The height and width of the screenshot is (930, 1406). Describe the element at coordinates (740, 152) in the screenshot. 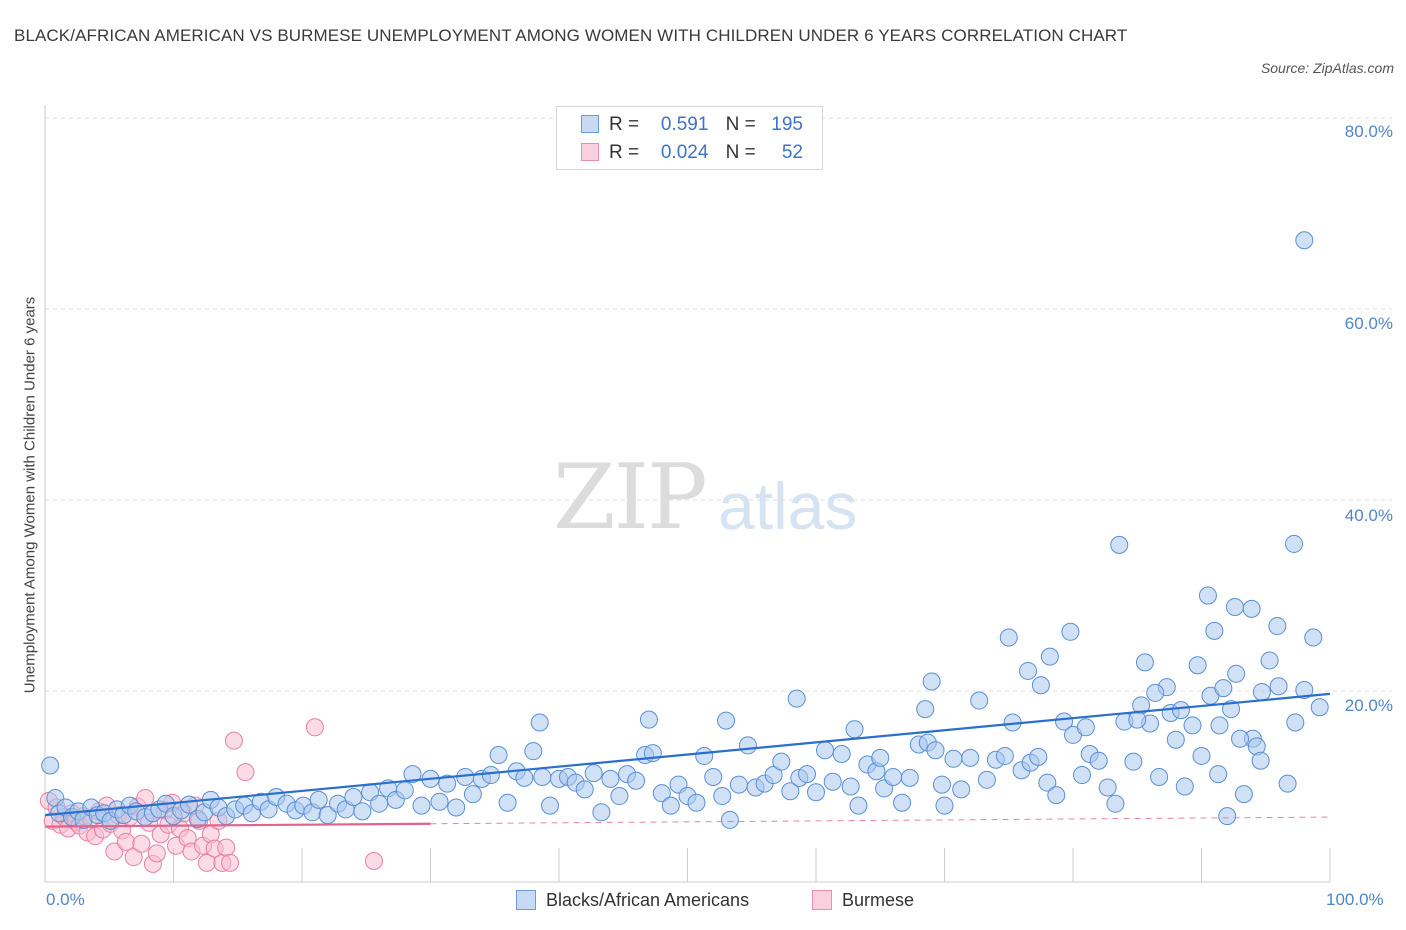

I see `n-label: N =` at that location.